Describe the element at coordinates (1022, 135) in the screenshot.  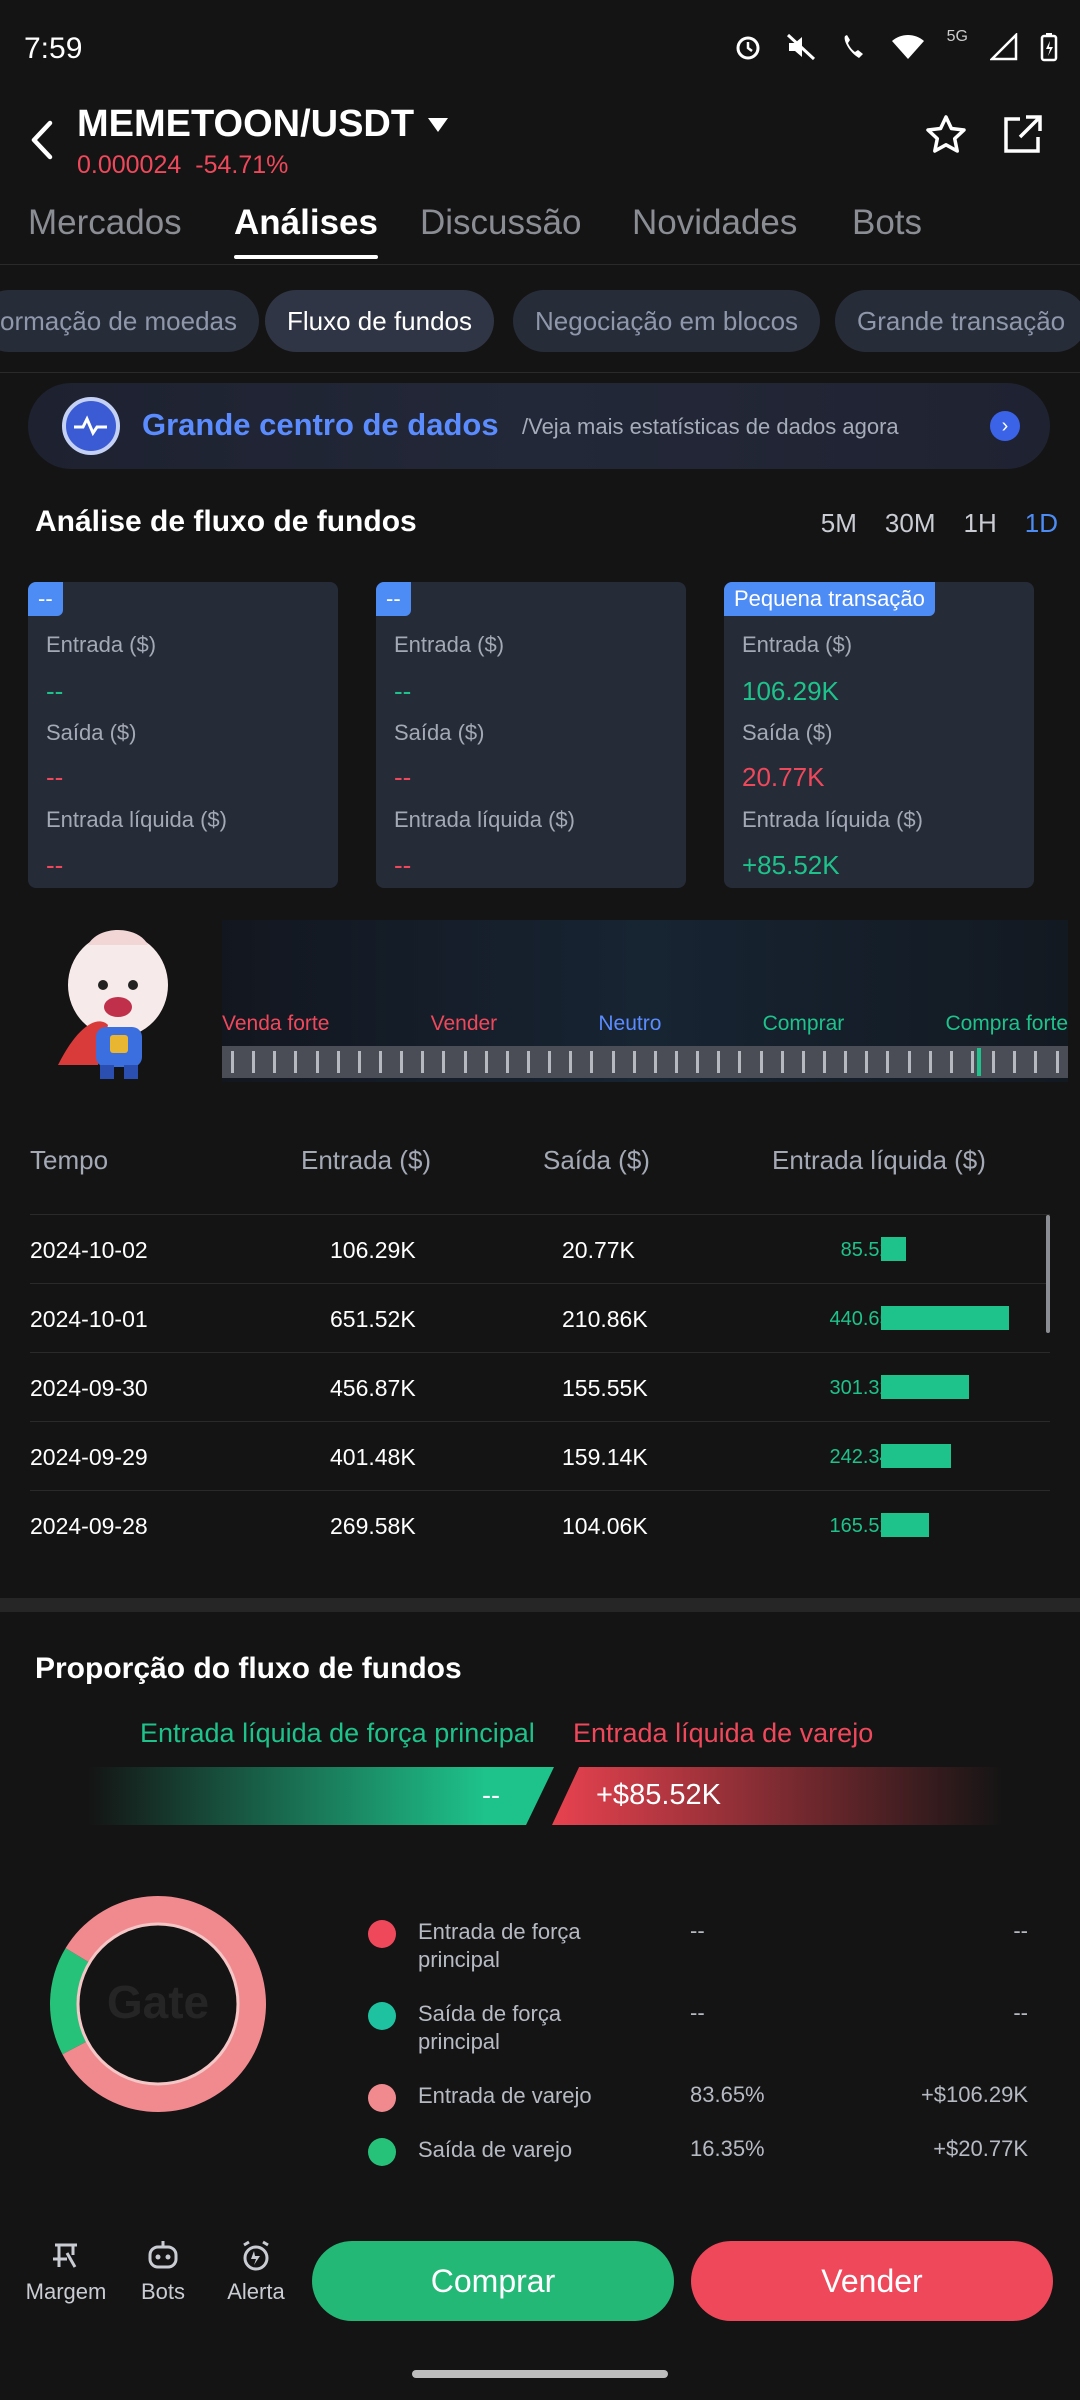
I see `share-icon` at that location.